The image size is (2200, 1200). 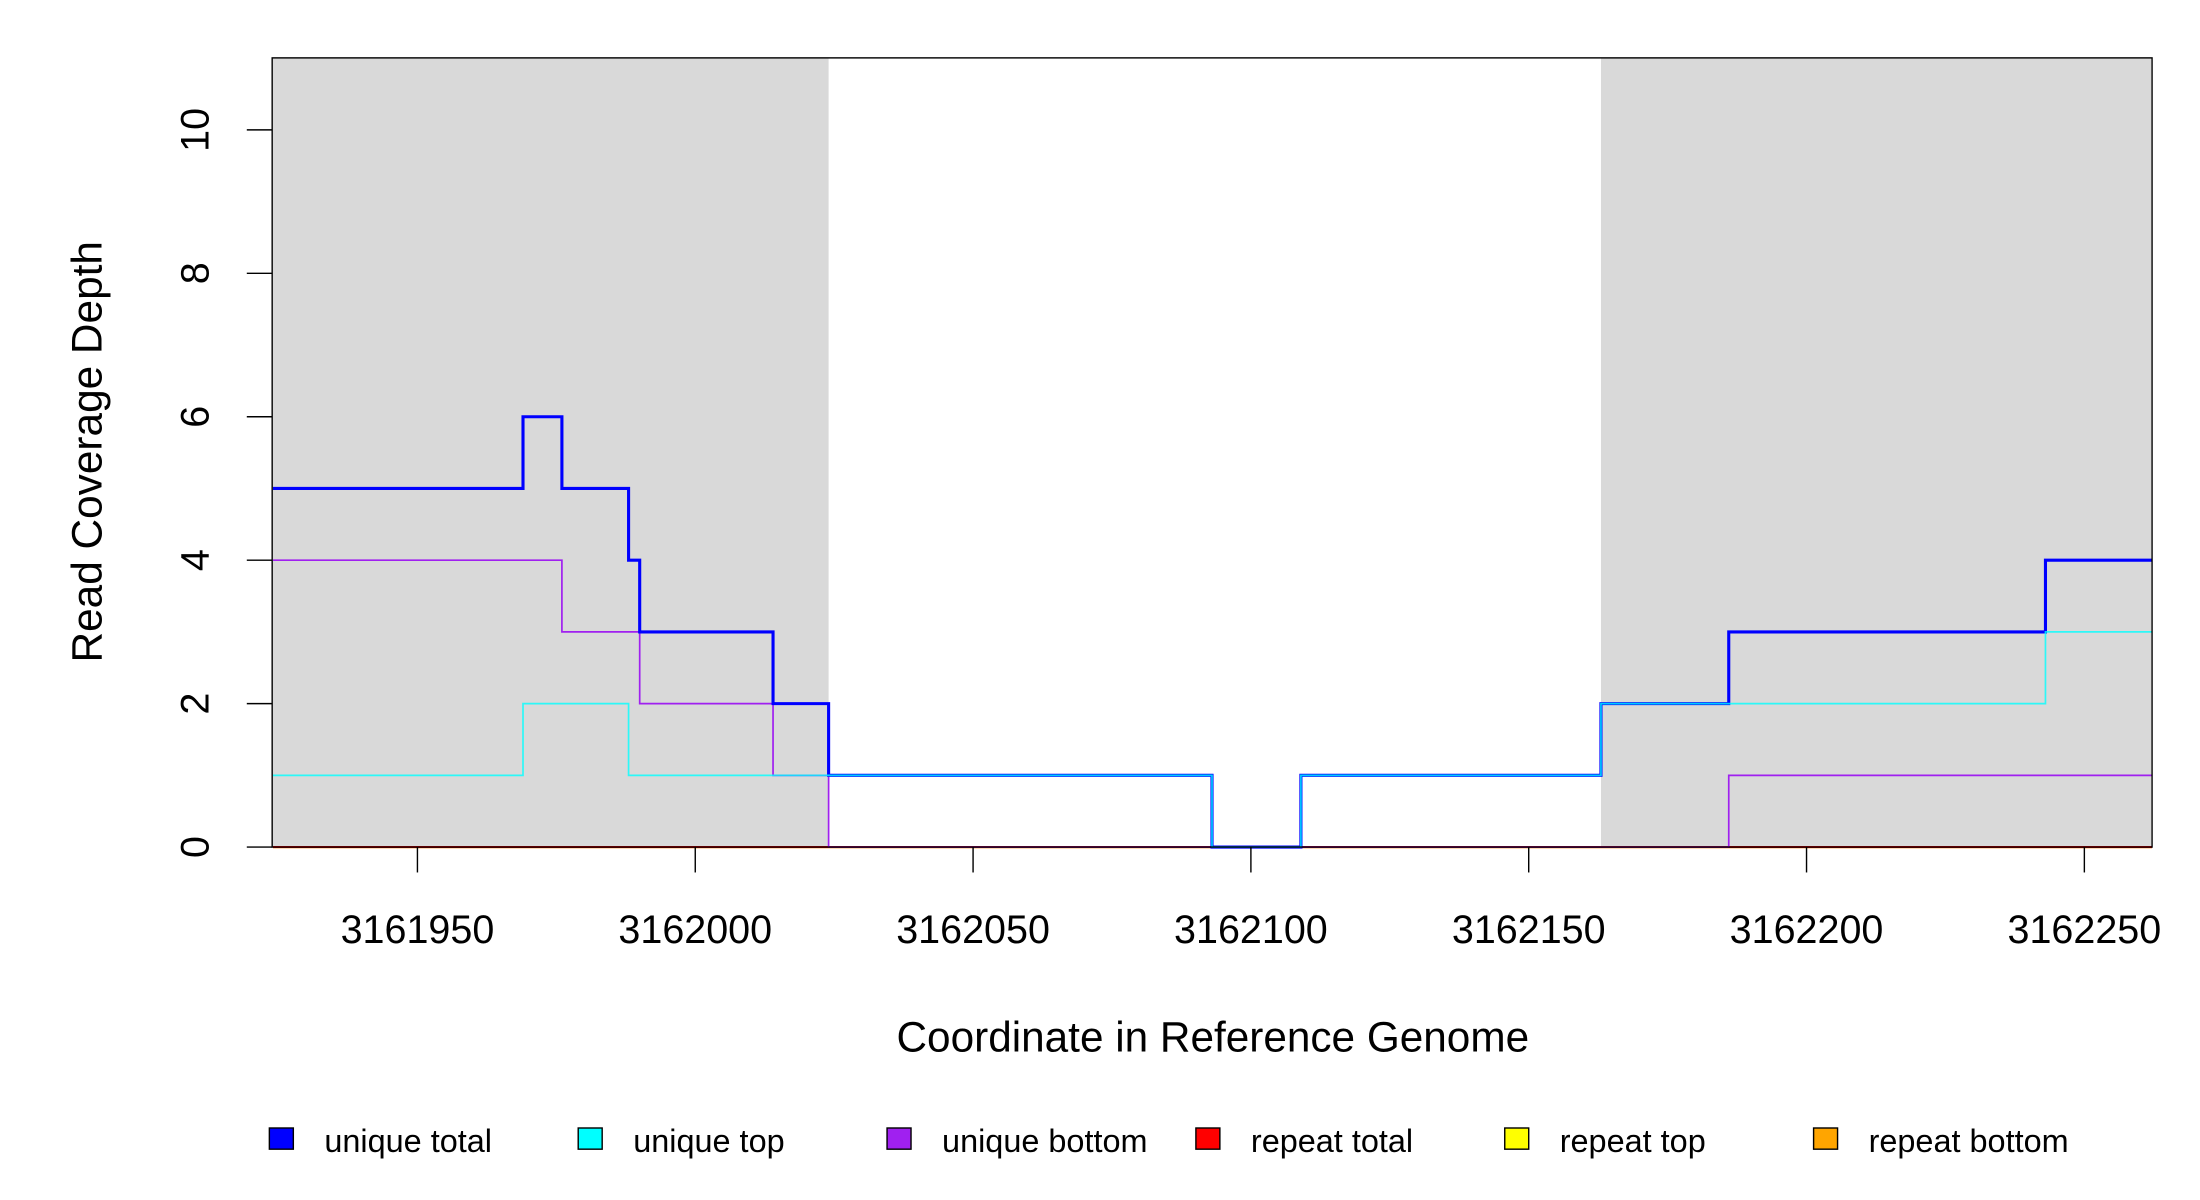 I want to click on y-tick-label: 8, so click(x=196, y=273).